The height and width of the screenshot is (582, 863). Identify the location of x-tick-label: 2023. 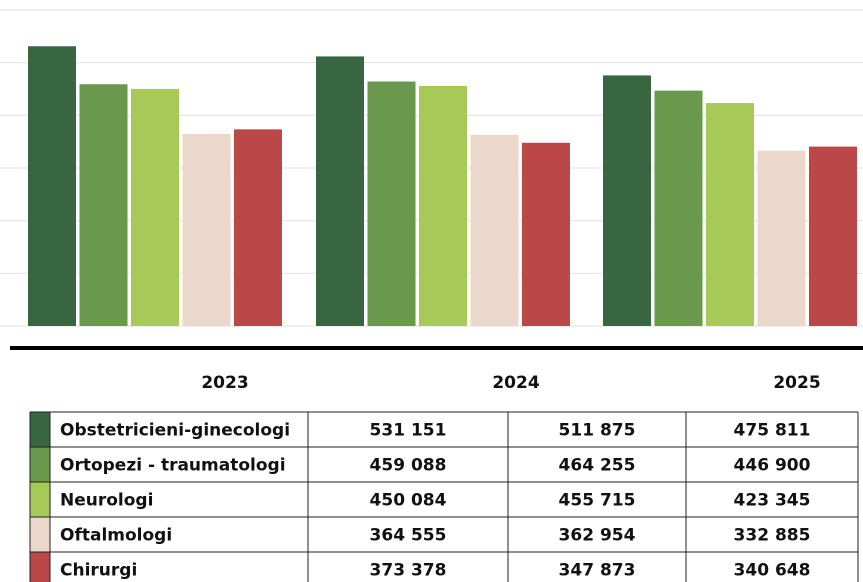
(224, 383).